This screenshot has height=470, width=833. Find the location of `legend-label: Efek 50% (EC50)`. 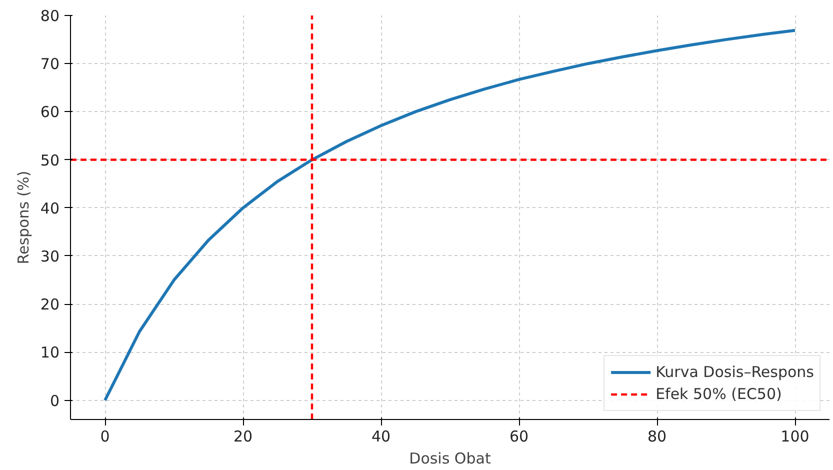

legend-label: Efek 50% (EC50) is located at coordinates (719, 394).